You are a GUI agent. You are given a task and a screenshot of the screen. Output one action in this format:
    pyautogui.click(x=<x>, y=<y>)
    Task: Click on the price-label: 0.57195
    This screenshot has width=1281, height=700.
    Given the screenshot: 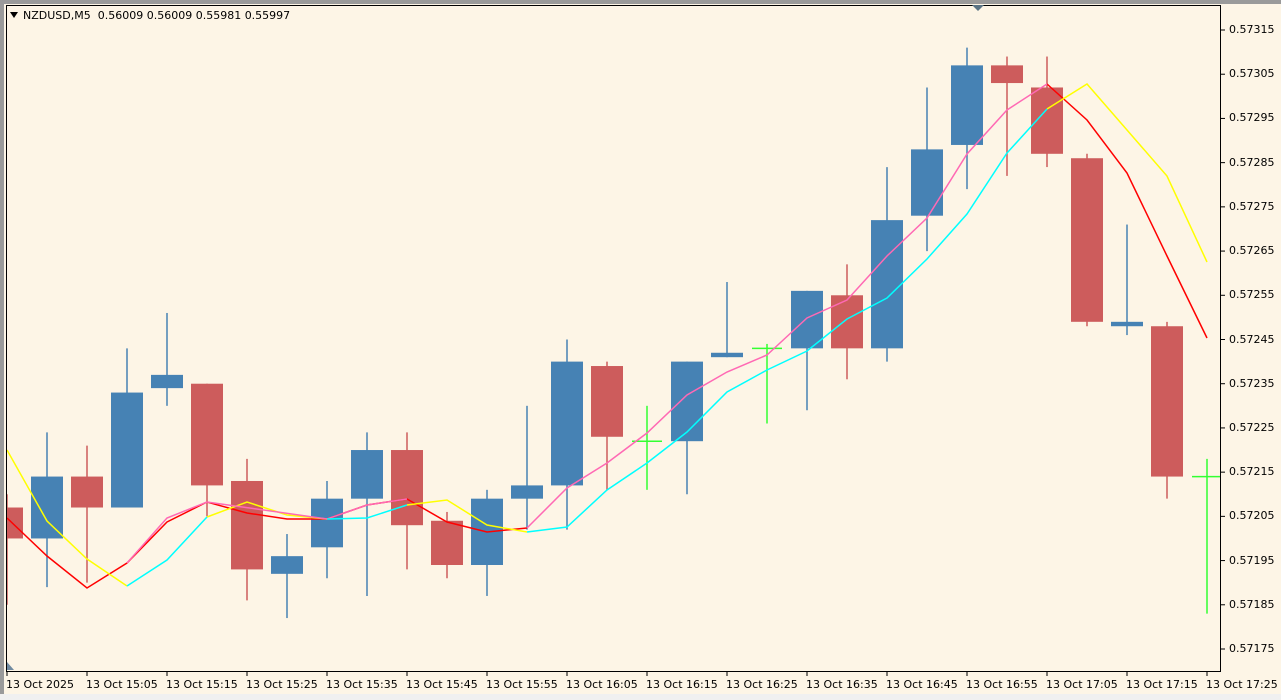 What is the action you would take?
    pyautogui.click(x=1252, y=560)
    